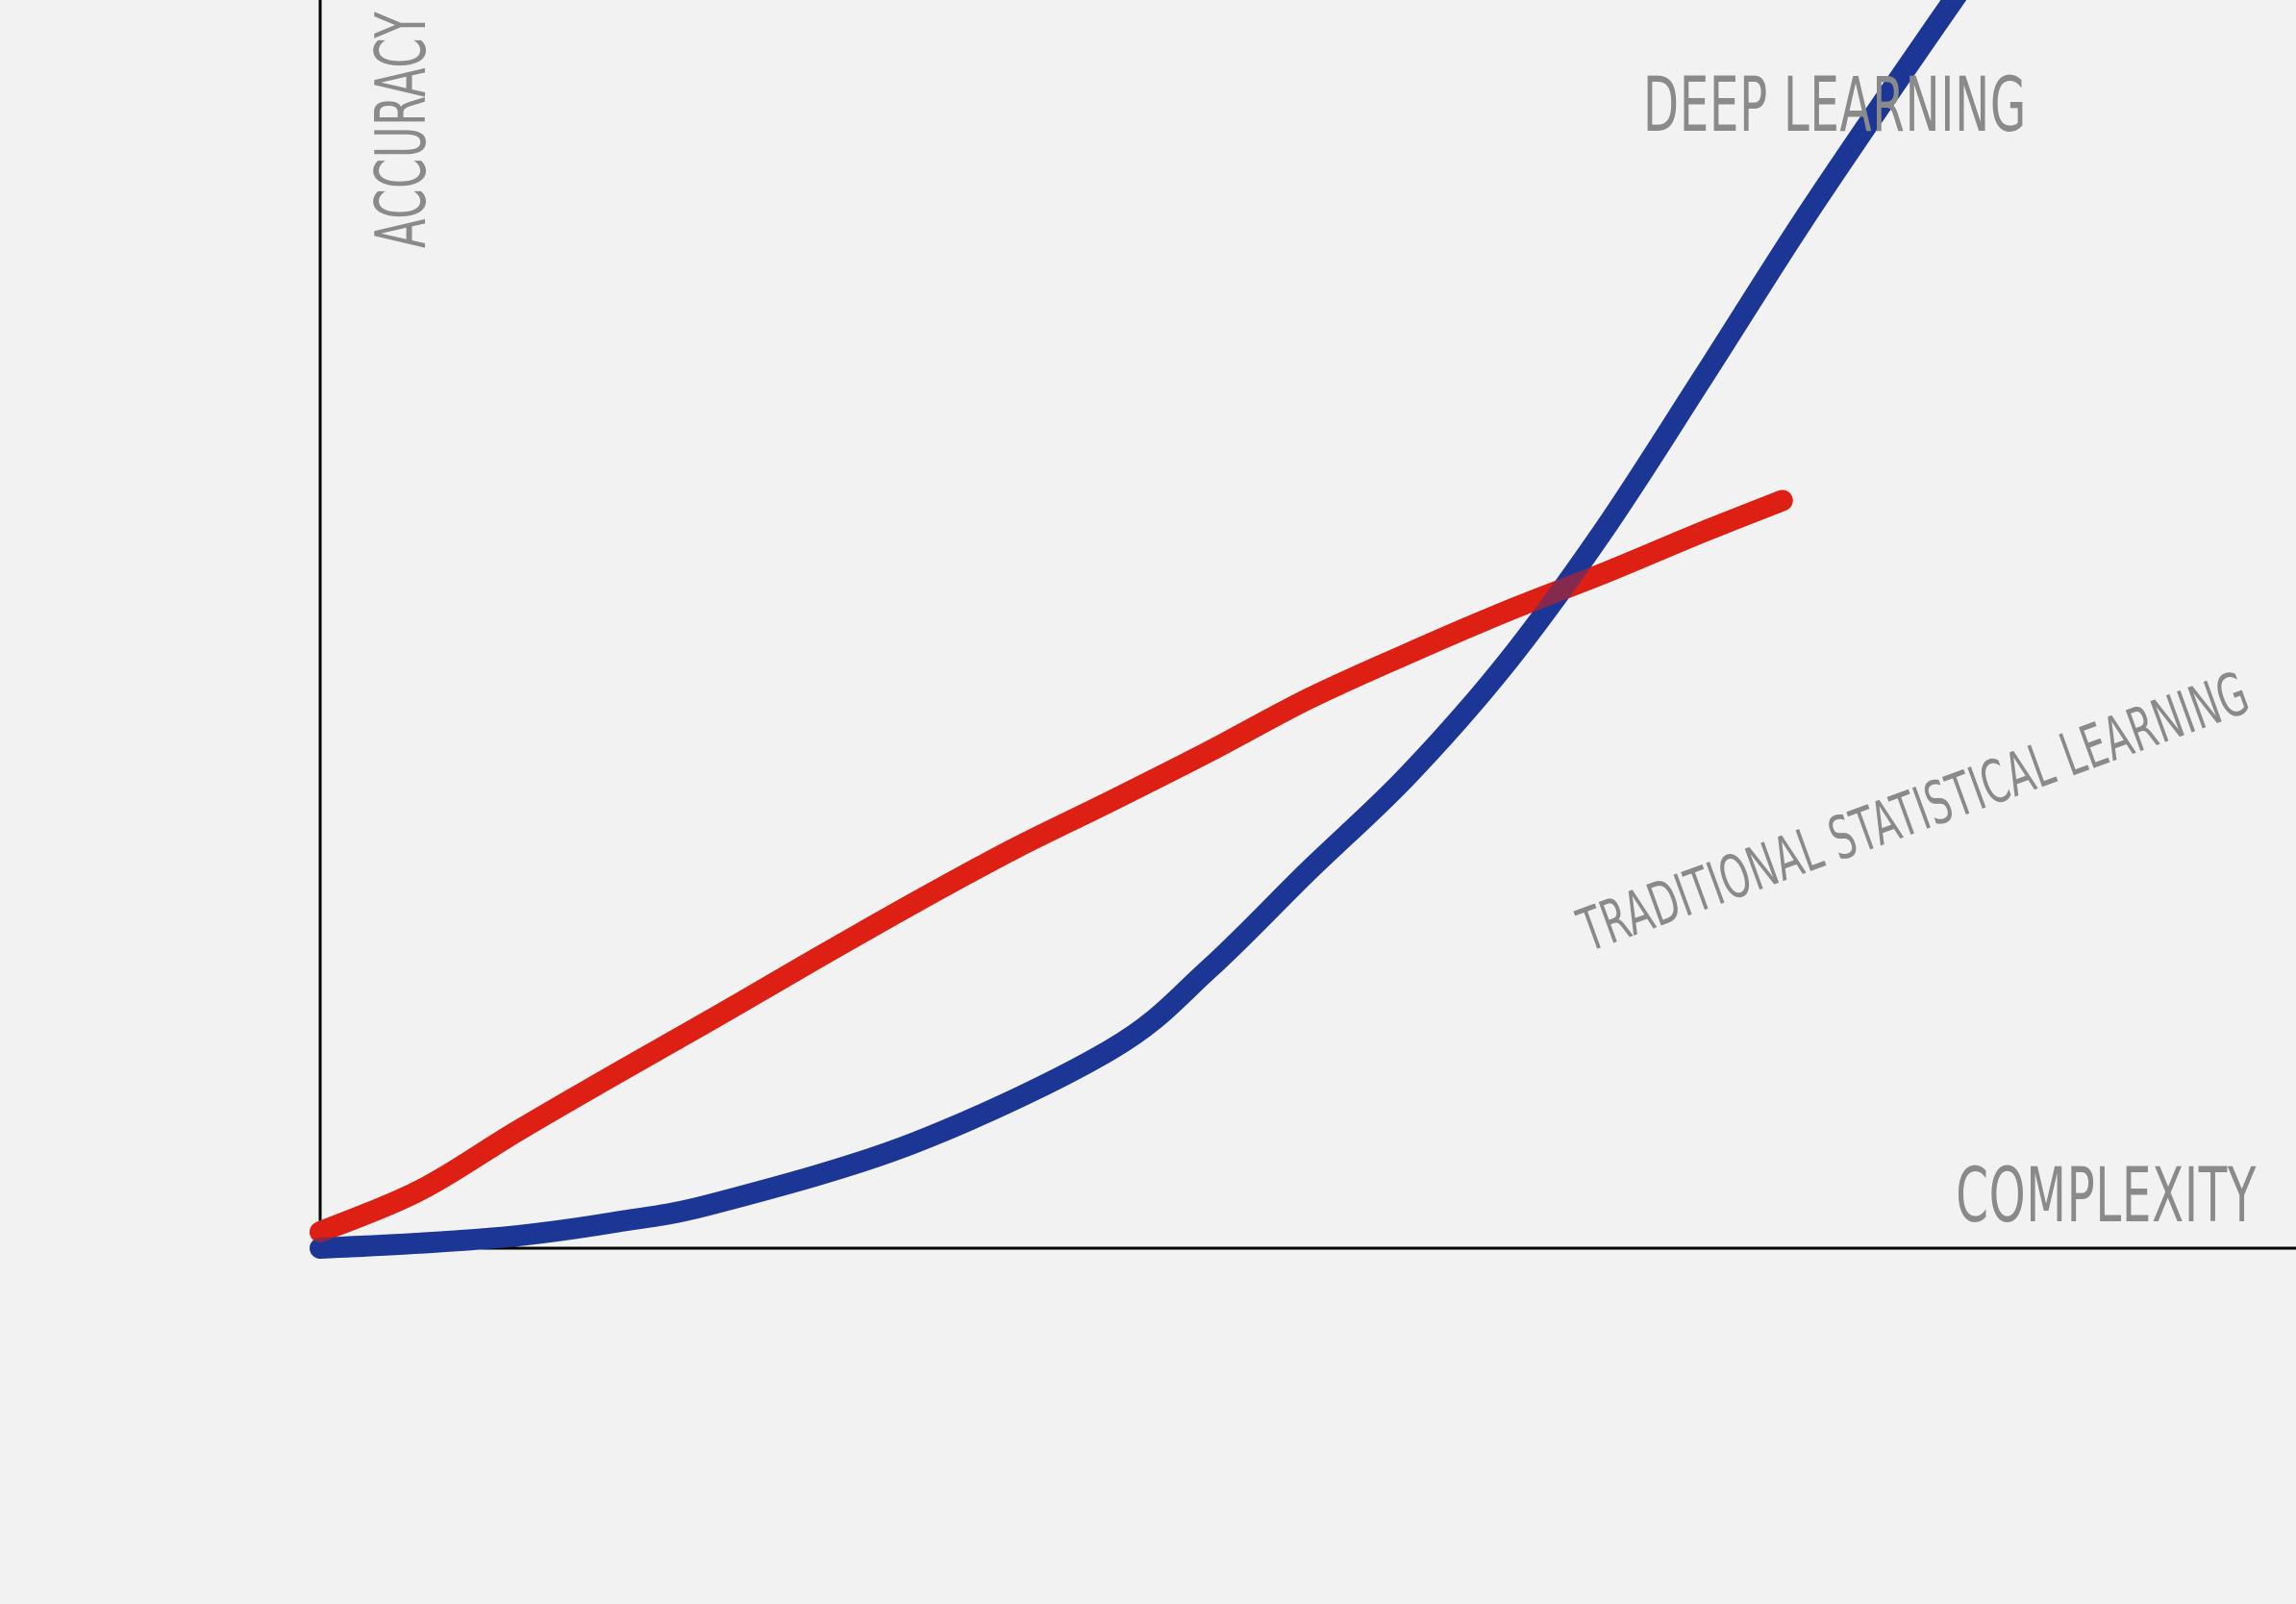 Image resolution: width=2296 pixels, height=1604 pixels. I want to click on x-axis-label: COMPLEXITY, so click(2106, 1196).